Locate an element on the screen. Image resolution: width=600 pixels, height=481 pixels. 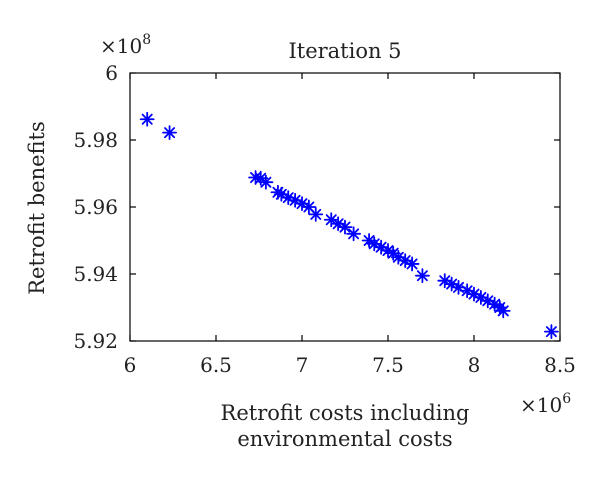
y-tick-label: 5.94 is located at coordinates (95, 274).